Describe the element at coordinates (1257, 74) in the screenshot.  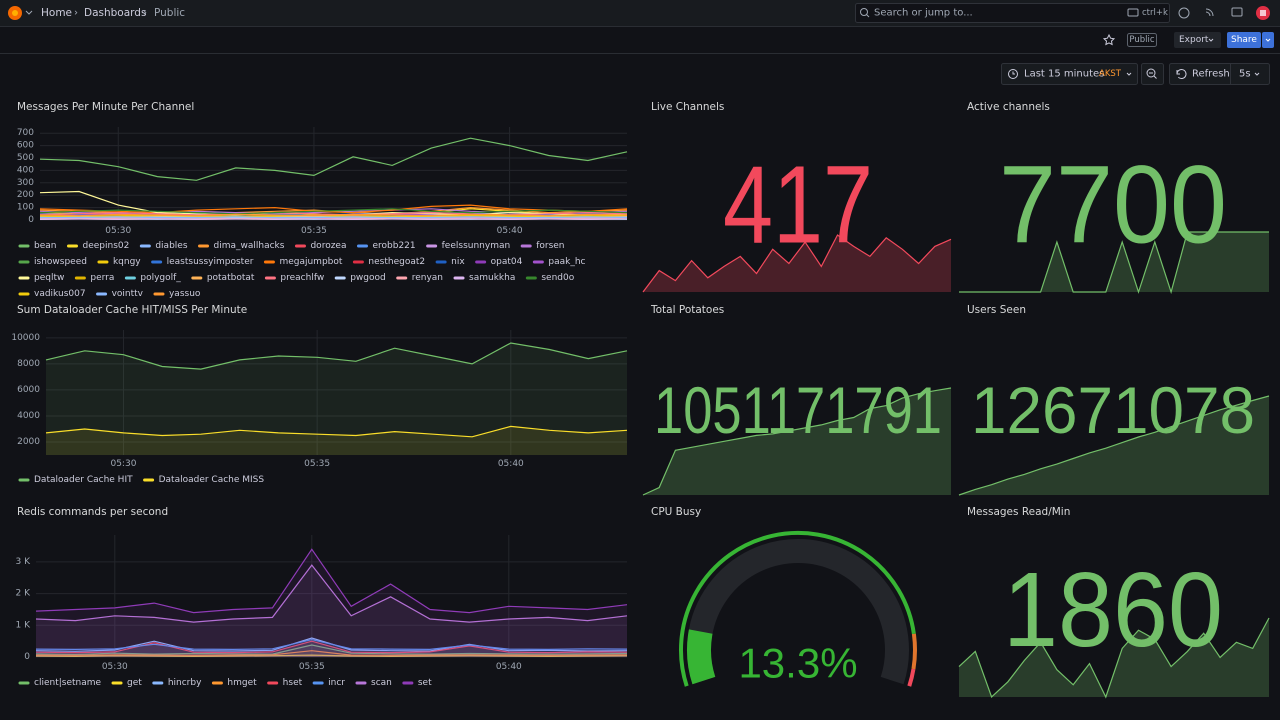
I see `interval-caret` at that location.